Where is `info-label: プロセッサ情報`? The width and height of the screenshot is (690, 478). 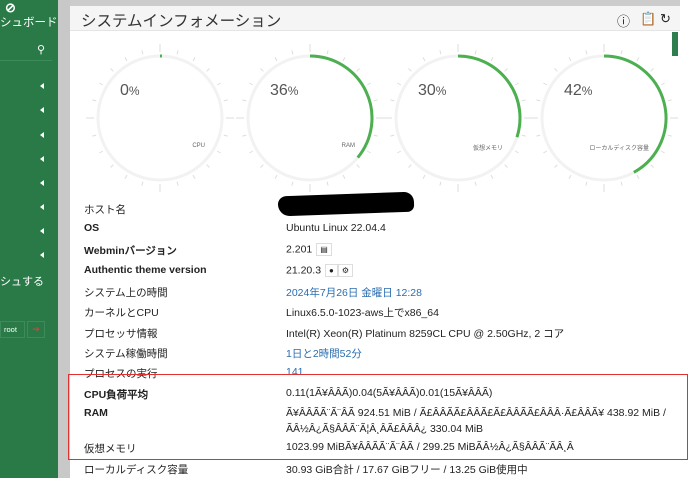 info-label: プロセッサ情報 is located at coordinates (121, 334).